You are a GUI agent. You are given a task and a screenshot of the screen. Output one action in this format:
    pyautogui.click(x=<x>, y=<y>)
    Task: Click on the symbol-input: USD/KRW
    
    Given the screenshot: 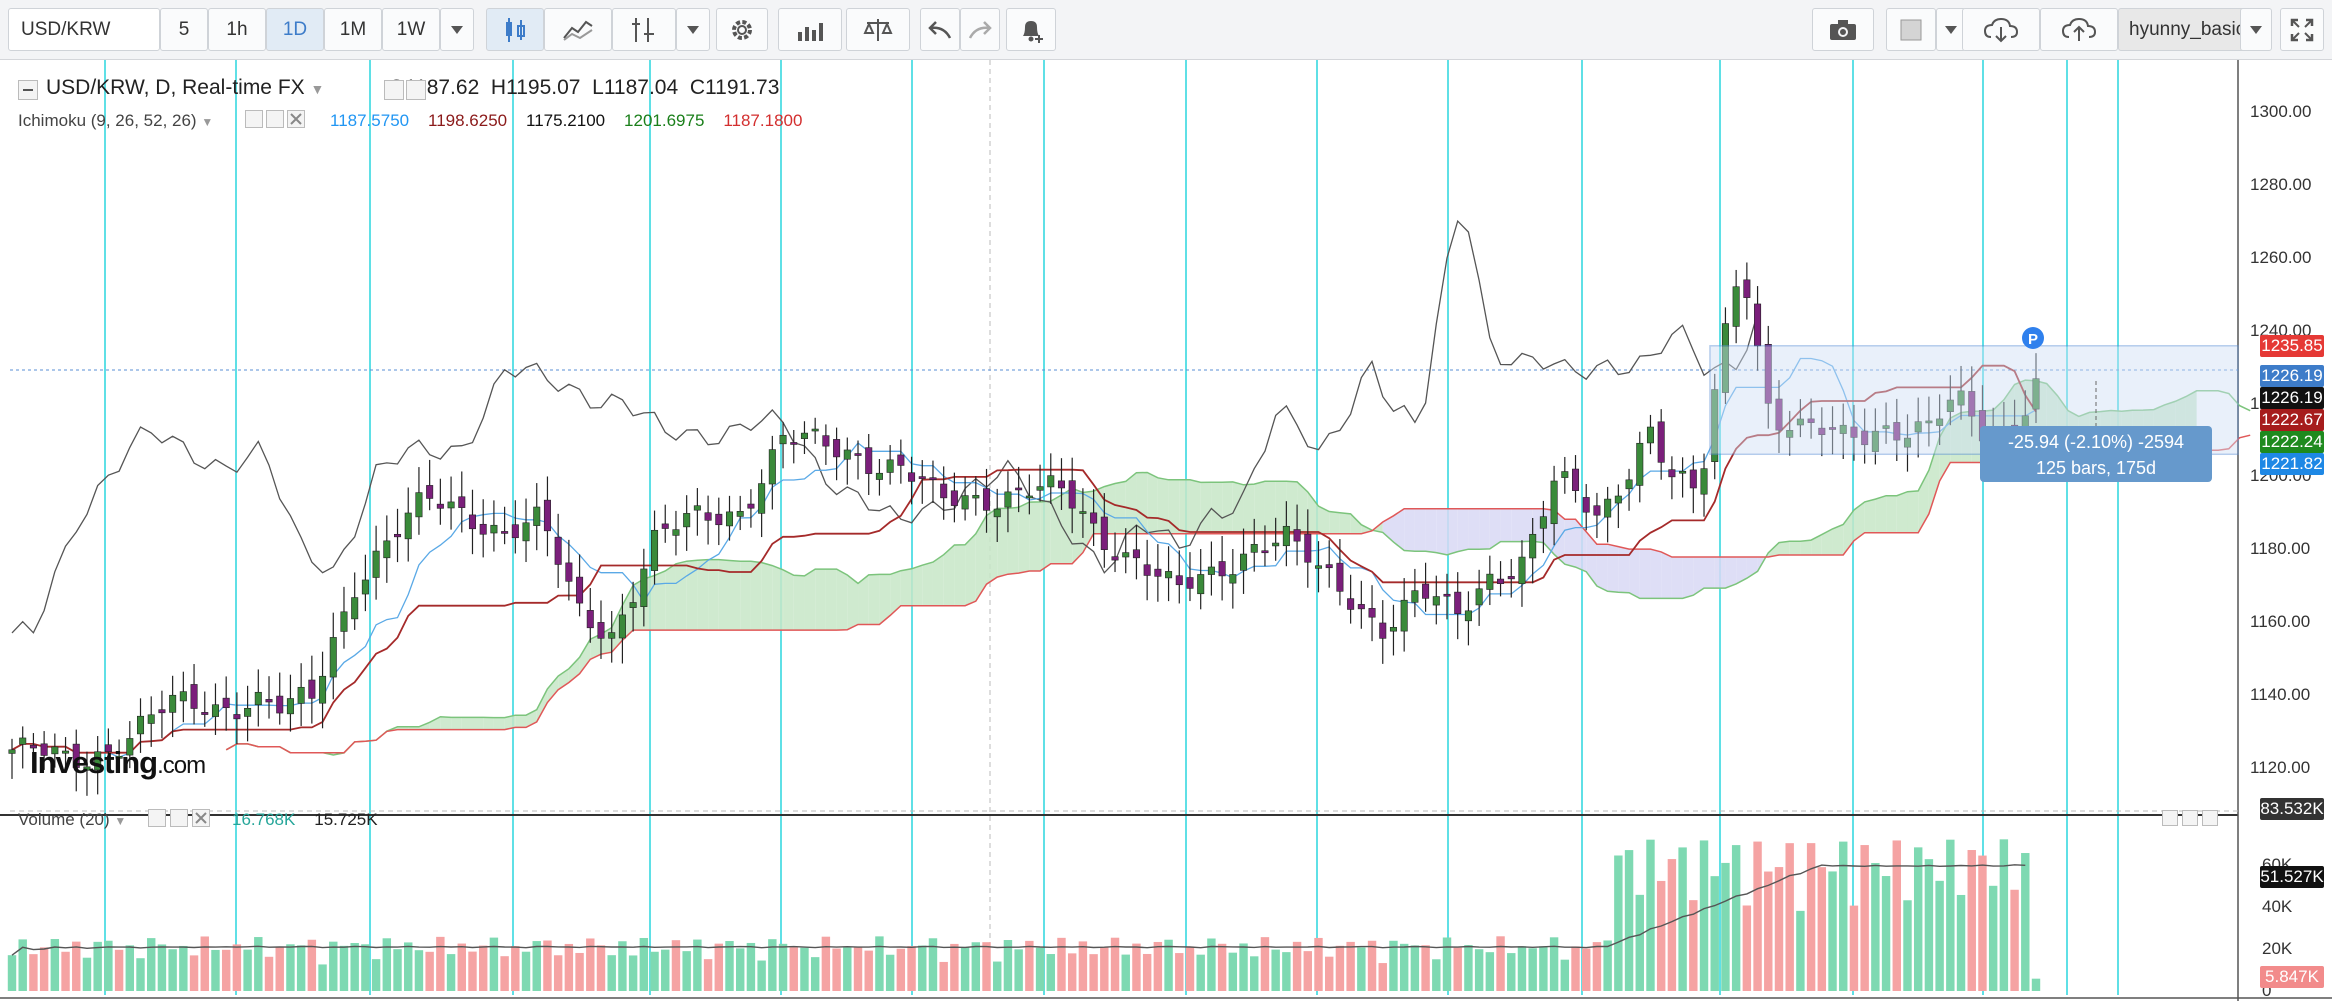 What is the action you would take?
    pyautogui.click(x=84, y=29)
    